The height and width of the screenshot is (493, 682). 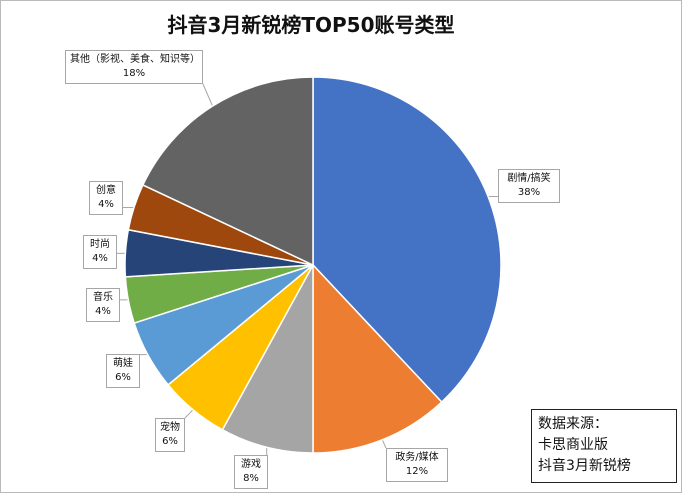 What do you see at coordinates (100, 244) in the screenshot?
I see `data-label-category: 时尚` at bounding box center [100, 244].